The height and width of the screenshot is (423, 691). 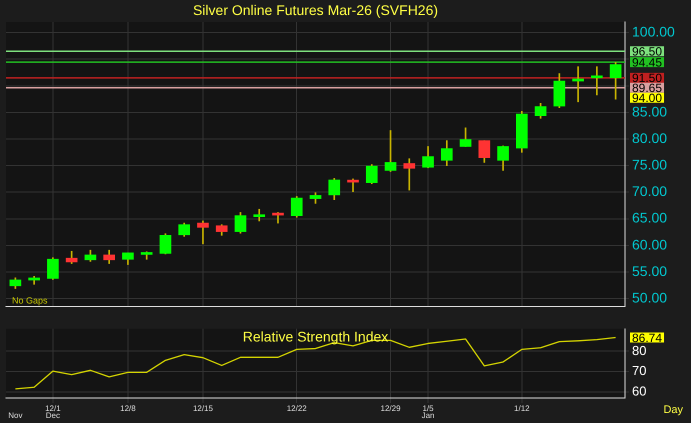 What do you see at coordinates (647, 51) in the screenshot?
I see `ref-line-label: 96.50` at bounding box center [647, 51].